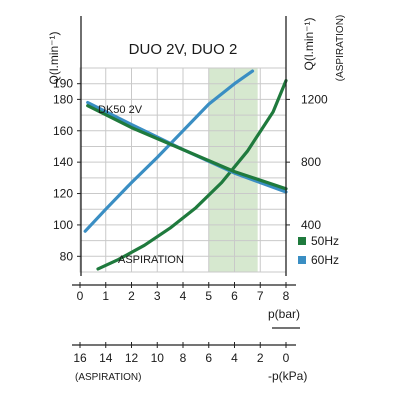 The width and height of the screenshot is (400, 405). Describe the element at coordinates (284, 314) in the screenshot. I see `x-axis-title: p(bar)` at that location.